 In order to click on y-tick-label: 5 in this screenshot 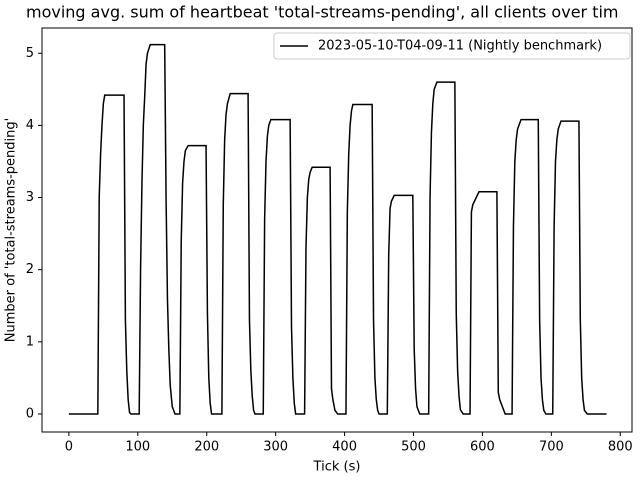, I will do `click(30, 53)`.